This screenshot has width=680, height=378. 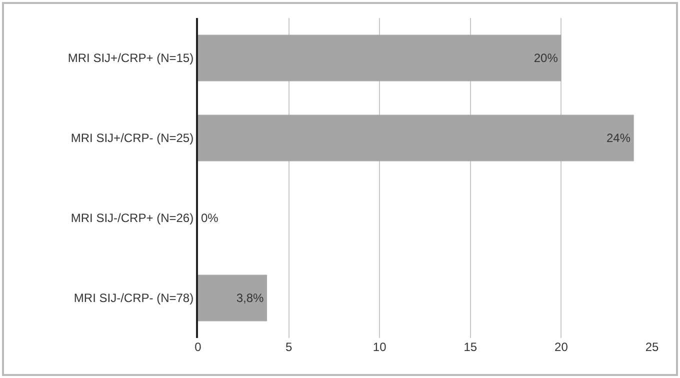 What do you see at coordinates (652, 347) in the screenshot?
I see `x-tick-label: 25` at bounding box center [652, 347].